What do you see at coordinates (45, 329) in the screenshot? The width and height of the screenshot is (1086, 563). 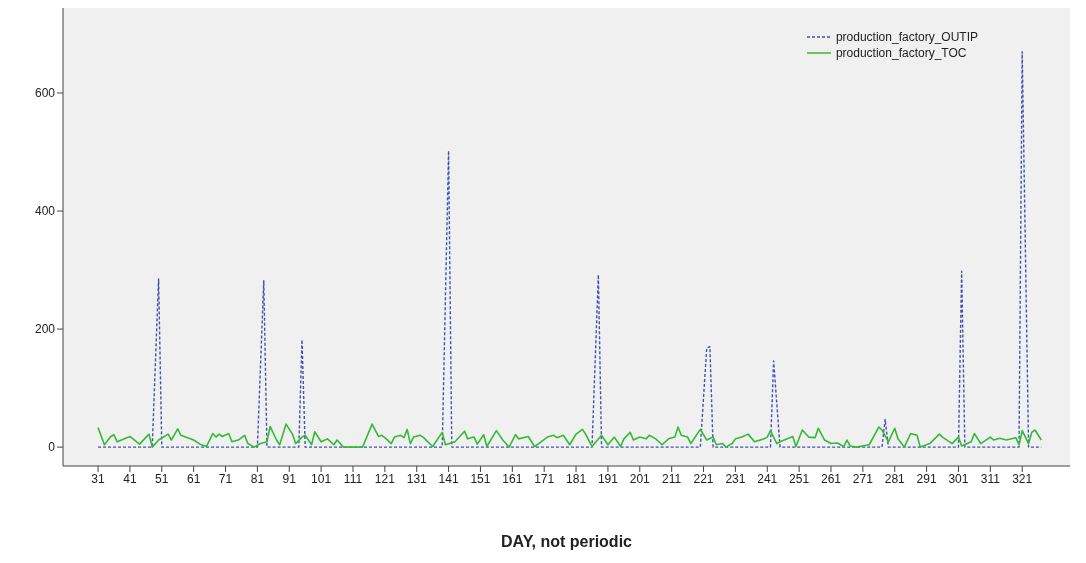 I see `y-tick-label: 200` at bounding box center [45, 329].